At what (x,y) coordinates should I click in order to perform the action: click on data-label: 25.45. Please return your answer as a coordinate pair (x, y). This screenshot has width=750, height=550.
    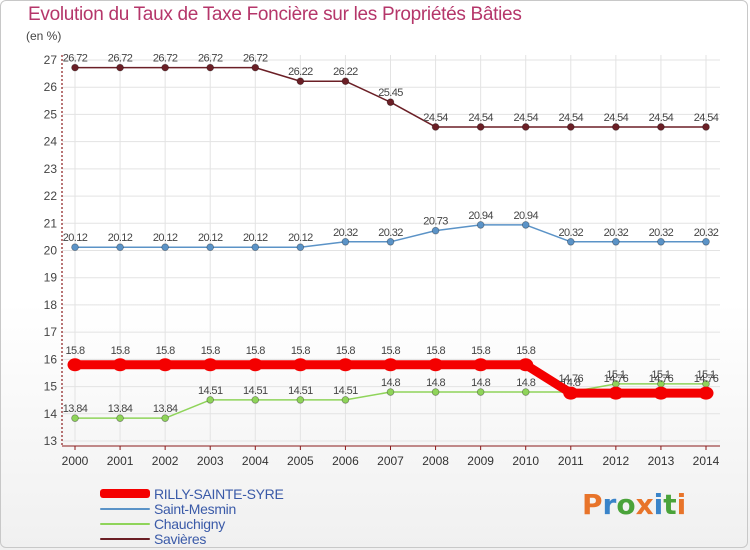
    Looking at the image, I should click on (390, 93).